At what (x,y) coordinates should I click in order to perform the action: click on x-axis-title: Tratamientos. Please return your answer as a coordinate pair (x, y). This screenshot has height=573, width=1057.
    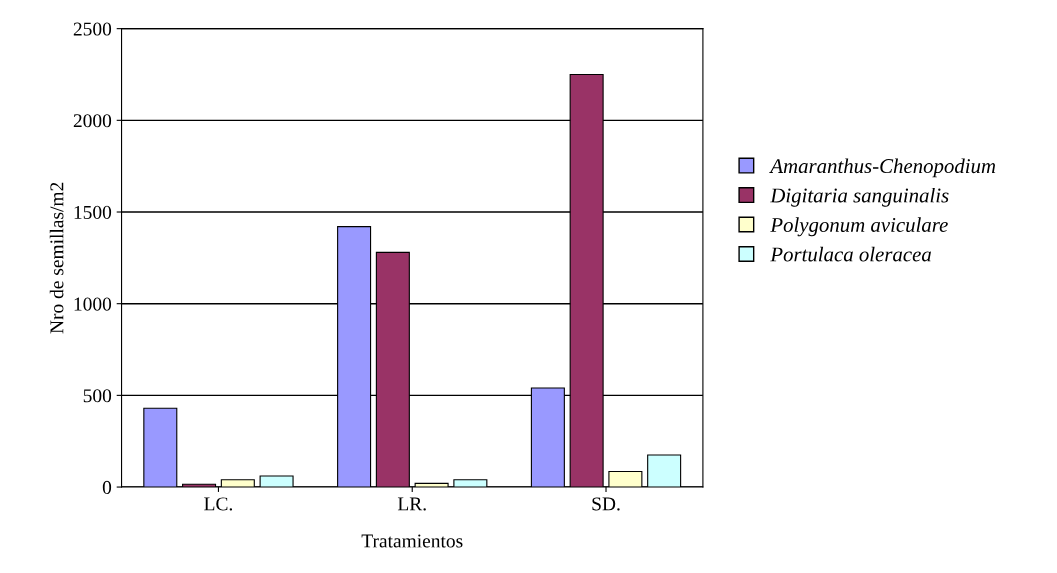
    Looking at the image, I should click on (412, 541).